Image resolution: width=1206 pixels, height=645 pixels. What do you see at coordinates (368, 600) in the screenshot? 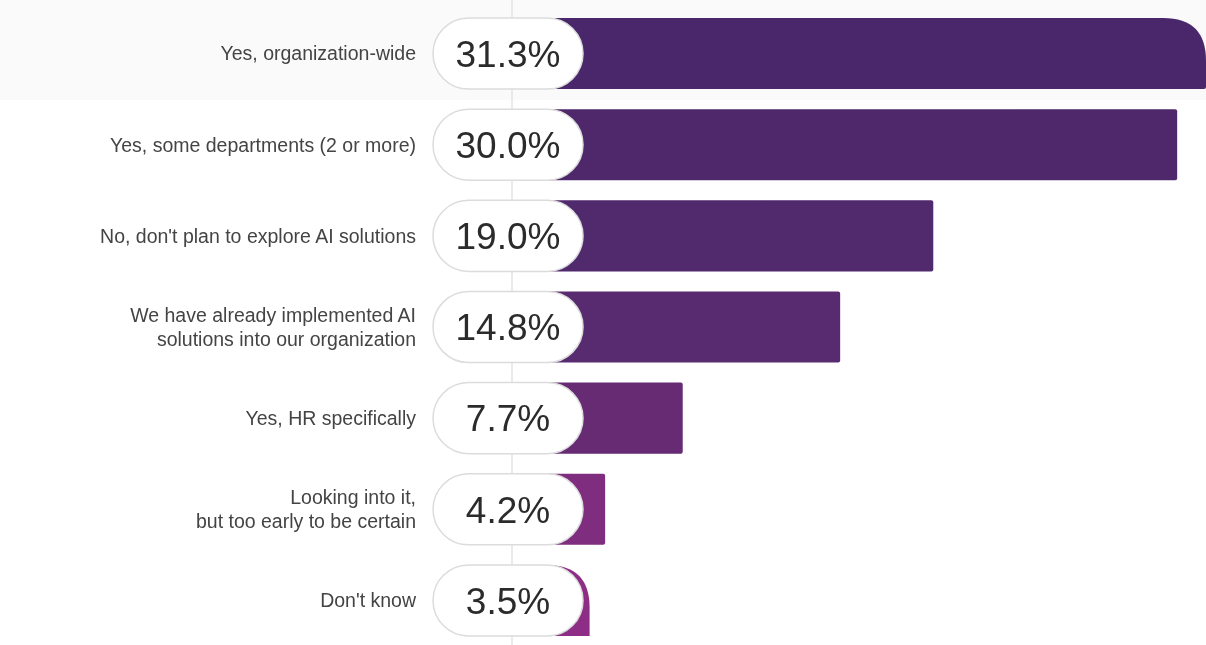
I see `y-tick-label: Don't know` at bounding box center [368, 600].